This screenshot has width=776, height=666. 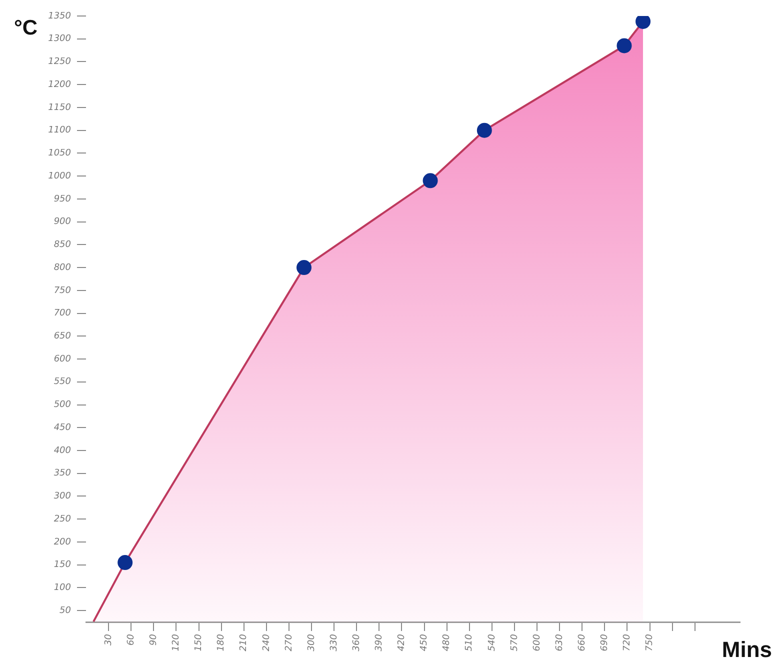 What do you see at coordinates (63, 473) in the screenshot?
I see `y-tick-label: 350` at bounding box center [63, 473].